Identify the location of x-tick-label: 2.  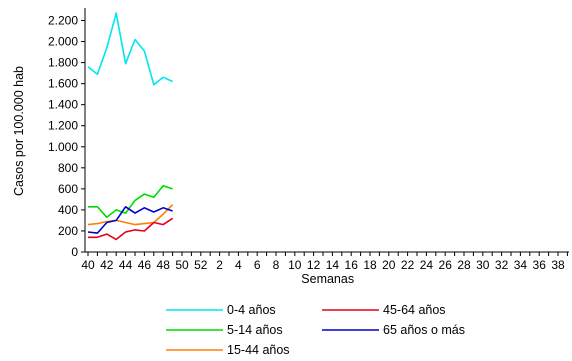
(219, 265).